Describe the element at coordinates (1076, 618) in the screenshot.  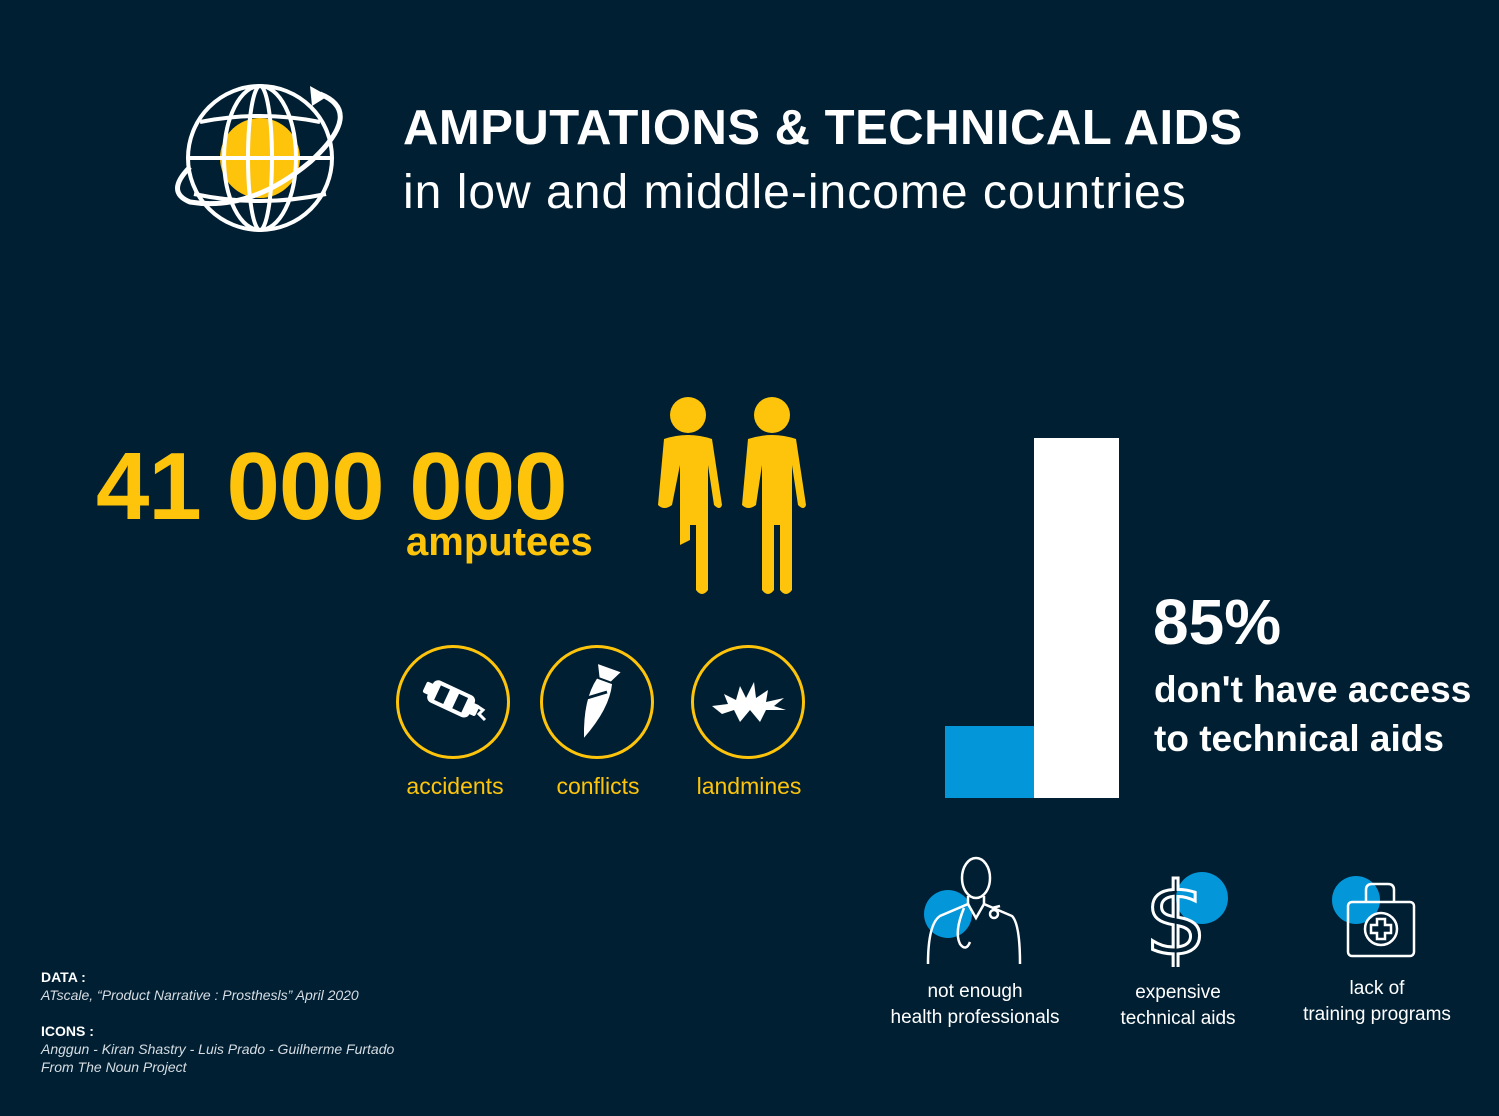
I see `access-bar-without-aids` at that location.